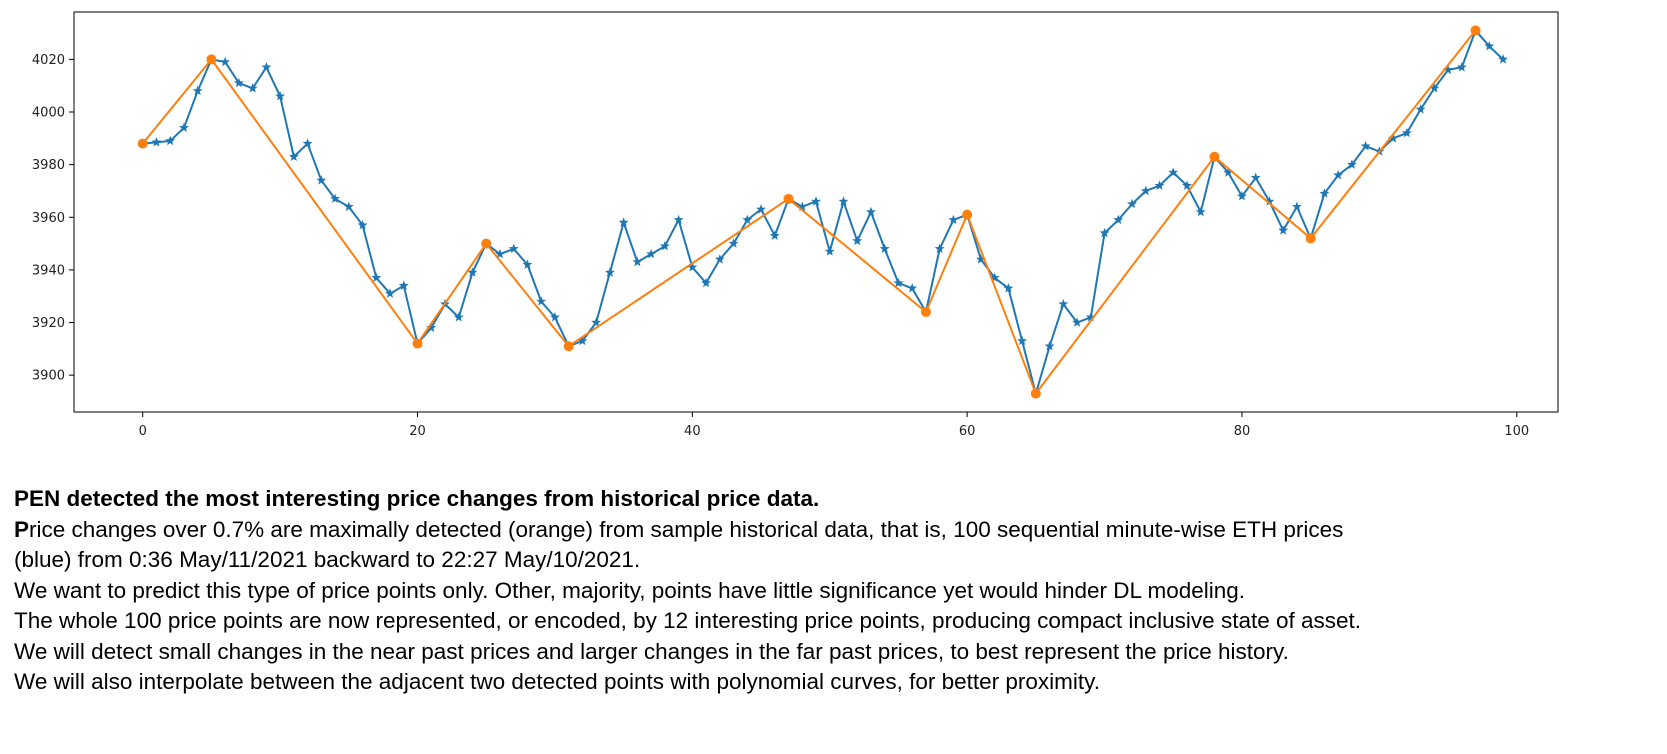 The image size is (1667, 754). Describe the element at coordinates (1516, 431) in the screenshot. I see `x-tick-label: 100` at that location.